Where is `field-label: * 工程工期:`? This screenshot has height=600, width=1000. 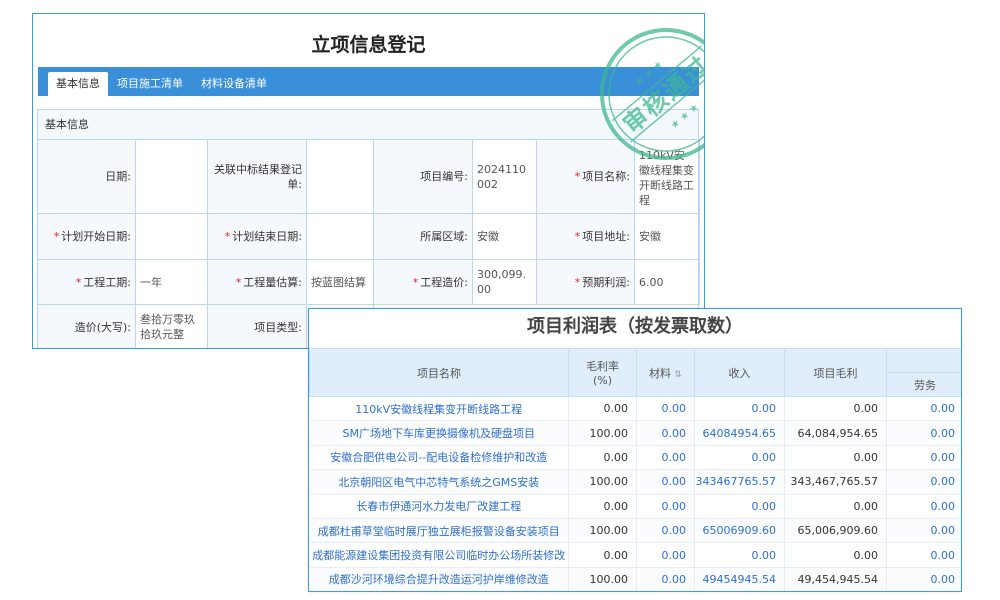 field-label: * 工程工期: is located at coordinates (87, 282).